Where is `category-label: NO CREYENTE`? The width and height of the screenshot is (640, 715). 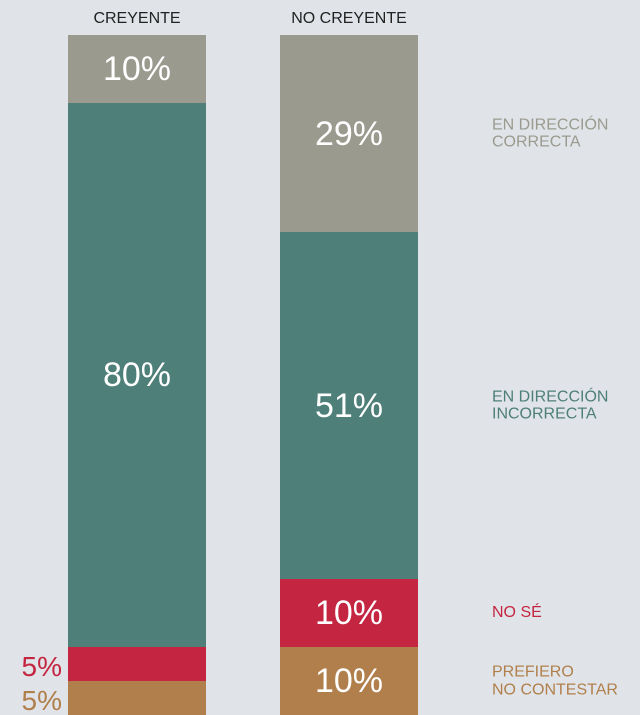 category-label: NO CREYENTE is located at coordinates (349, 18).